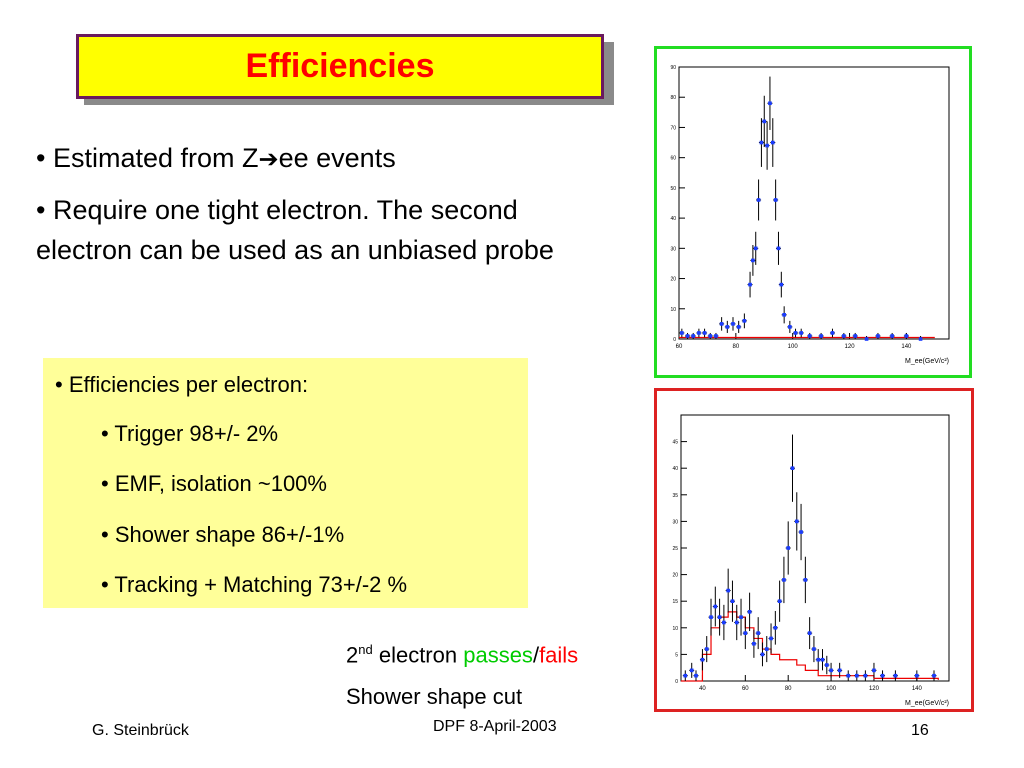  Describe the element at coordinates (340, 66) in the screenshot. I see `page-title: Efficiencies` at that location.